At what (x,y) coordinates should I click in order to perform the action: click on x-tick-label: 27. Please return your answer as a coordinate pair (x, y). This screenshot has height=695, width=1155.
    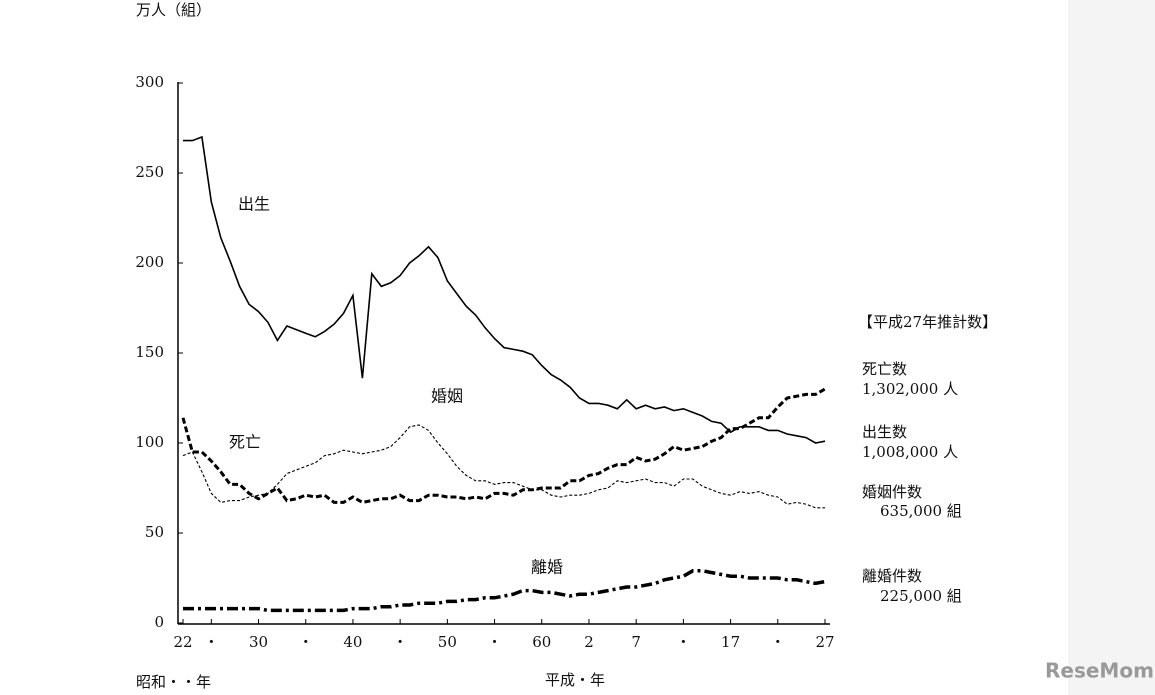
    Looking at the image, I should click on (824, 642).